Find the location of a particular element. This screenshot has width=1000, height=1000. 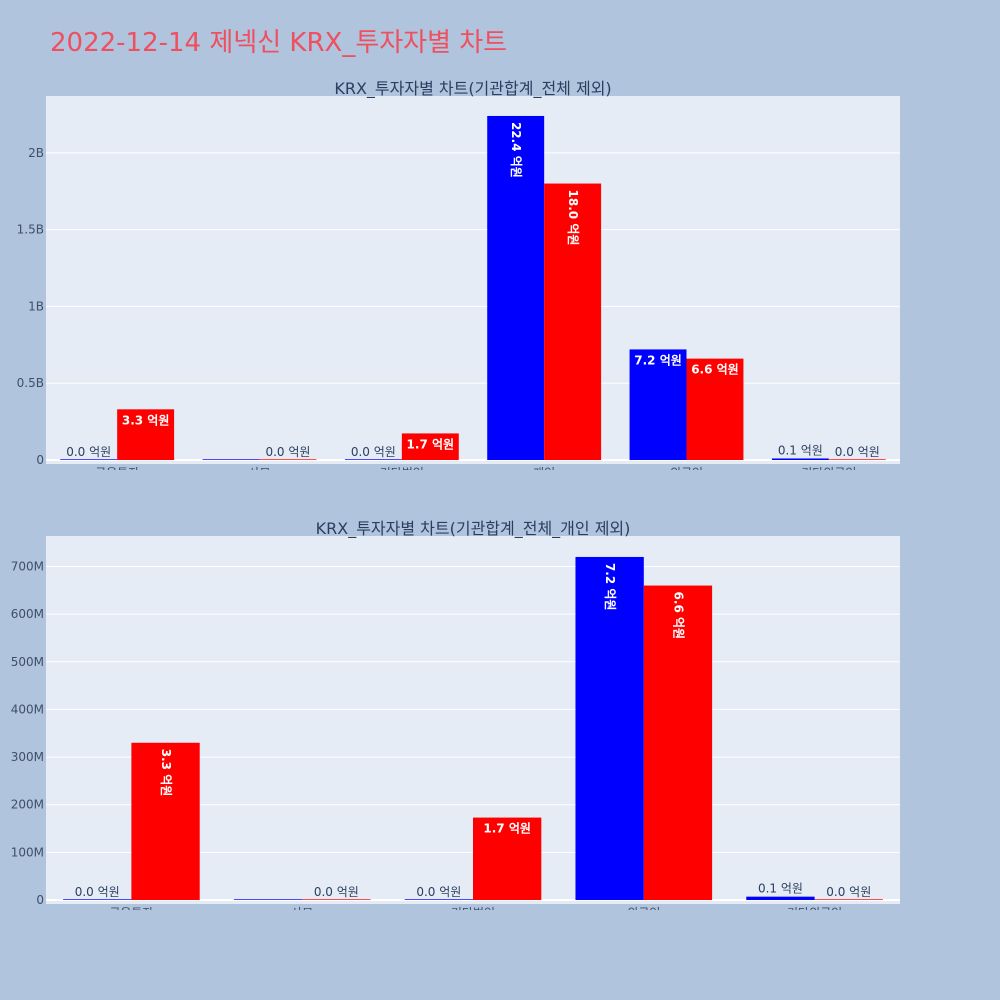

y-tick-label: 500M is located at coordinates (27, 662).